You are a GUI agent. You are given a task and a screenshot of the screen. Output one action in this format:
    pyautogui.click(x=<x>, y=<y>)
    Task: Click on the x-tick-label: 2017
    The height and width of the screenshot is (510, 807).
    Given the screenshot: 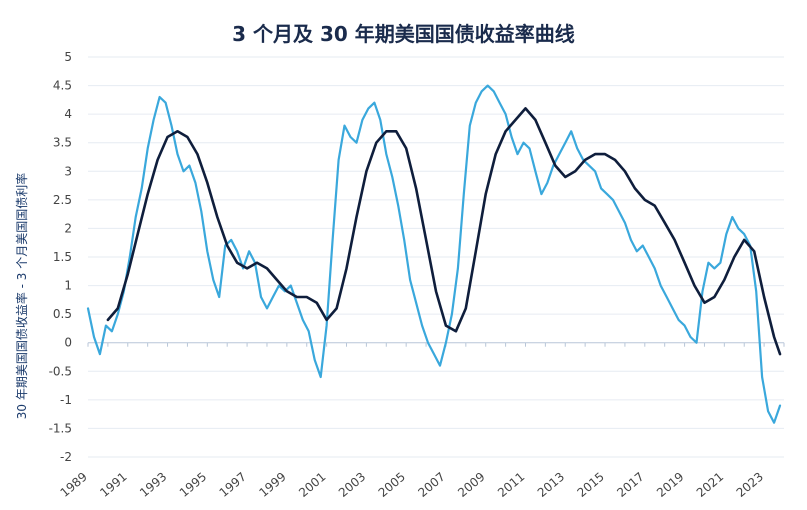 What is the action you would take?
    pyautogui.click(x=630, y=485)
    